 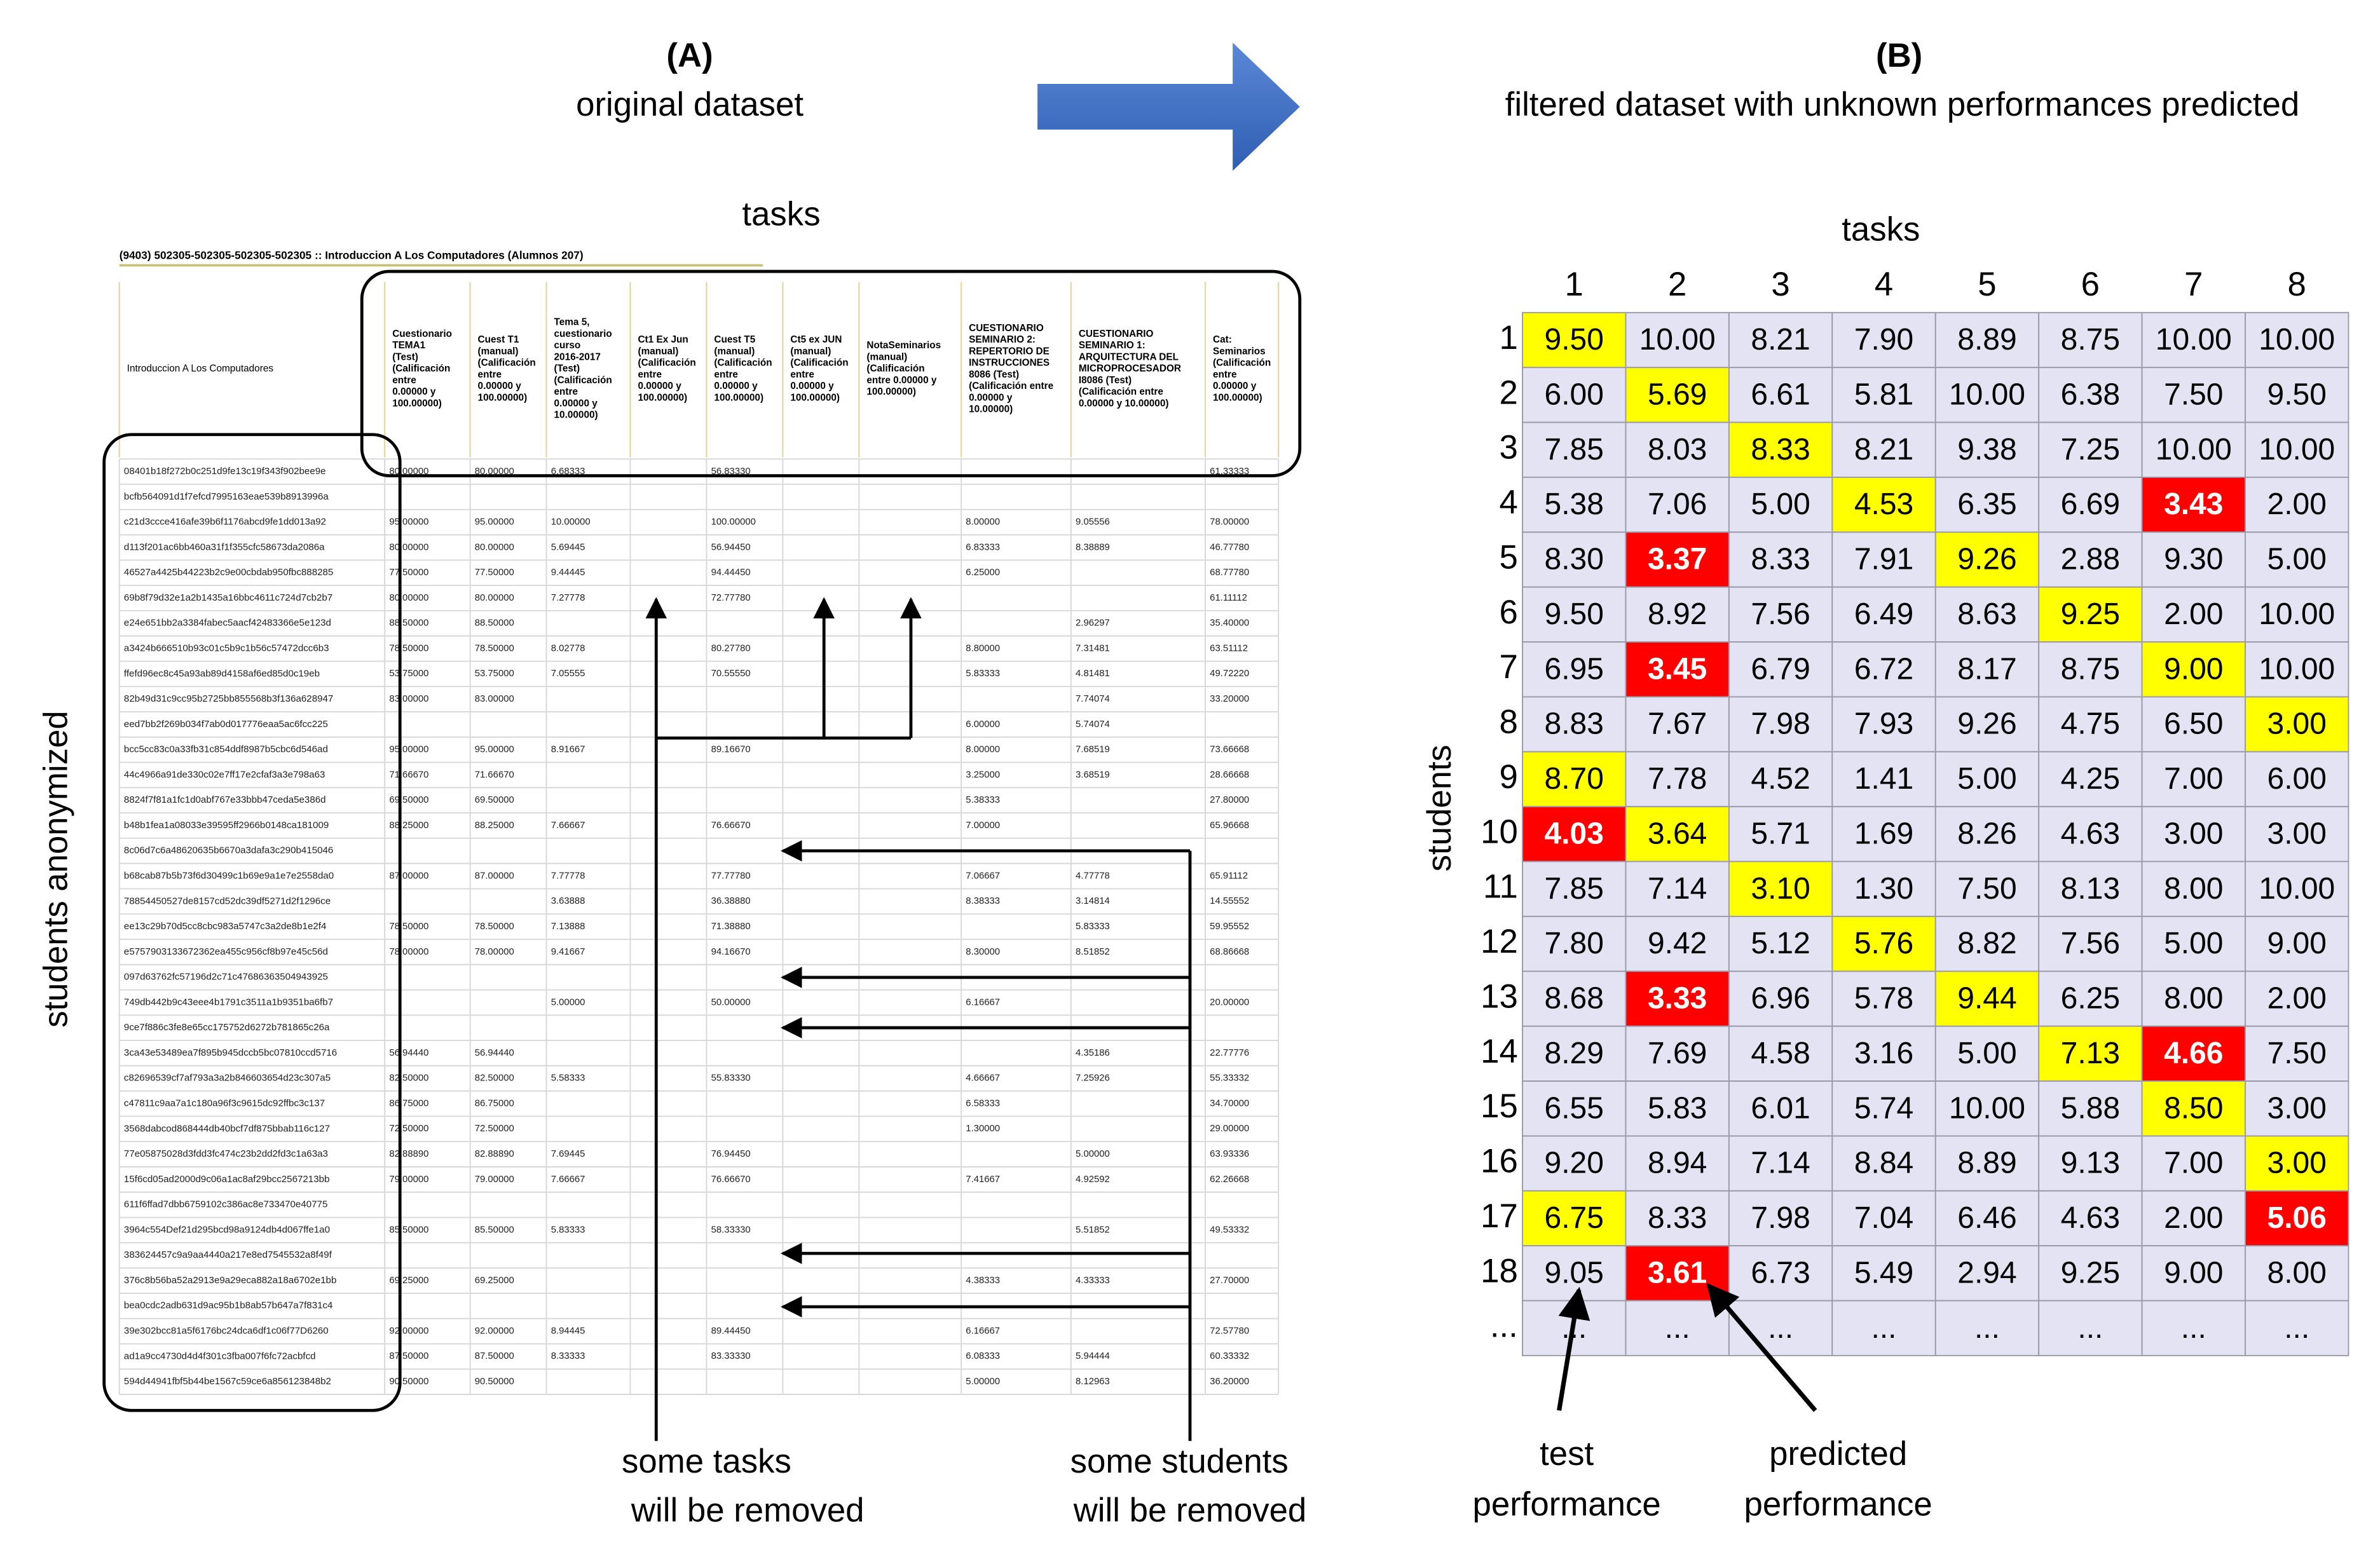 I want to click on column-header: 8086 (Test), so click(x=994, y=374).